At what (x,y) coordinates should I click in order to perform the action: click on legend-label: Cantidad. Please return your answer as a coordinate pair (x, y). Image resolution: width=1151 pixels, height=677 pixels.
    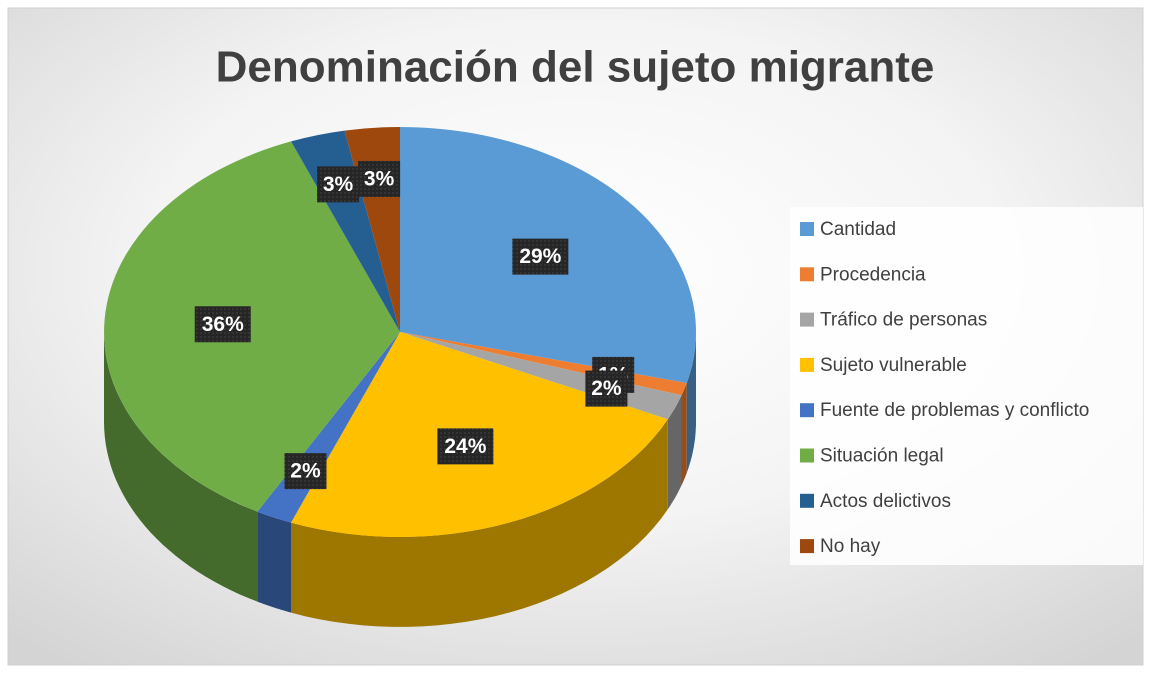
    Looking at the image, I should click on (858, 229).